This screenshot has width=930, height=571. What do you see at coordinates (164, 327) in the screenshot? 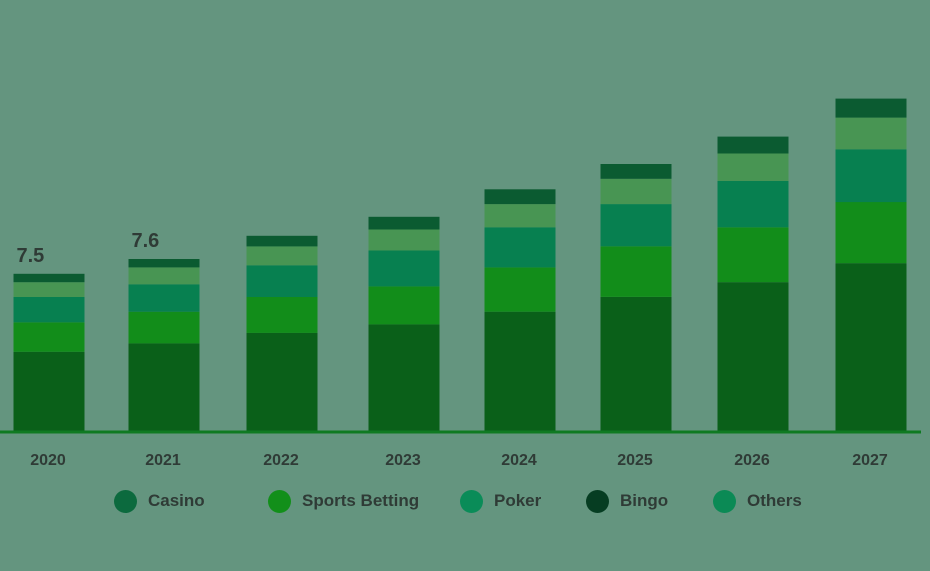
I see `bar-segment-sports-betting-2021` at bounding box center [164, 327].